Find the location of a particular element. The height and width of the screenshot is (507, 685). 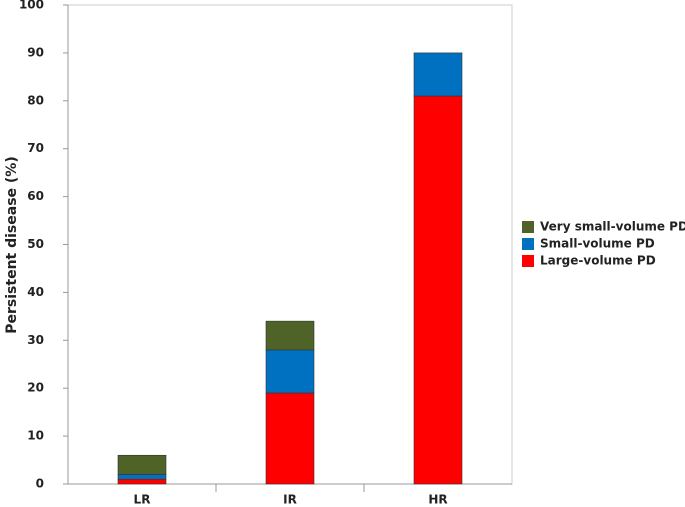

y-tick-label: 40 is located at coordinates (35, 292).